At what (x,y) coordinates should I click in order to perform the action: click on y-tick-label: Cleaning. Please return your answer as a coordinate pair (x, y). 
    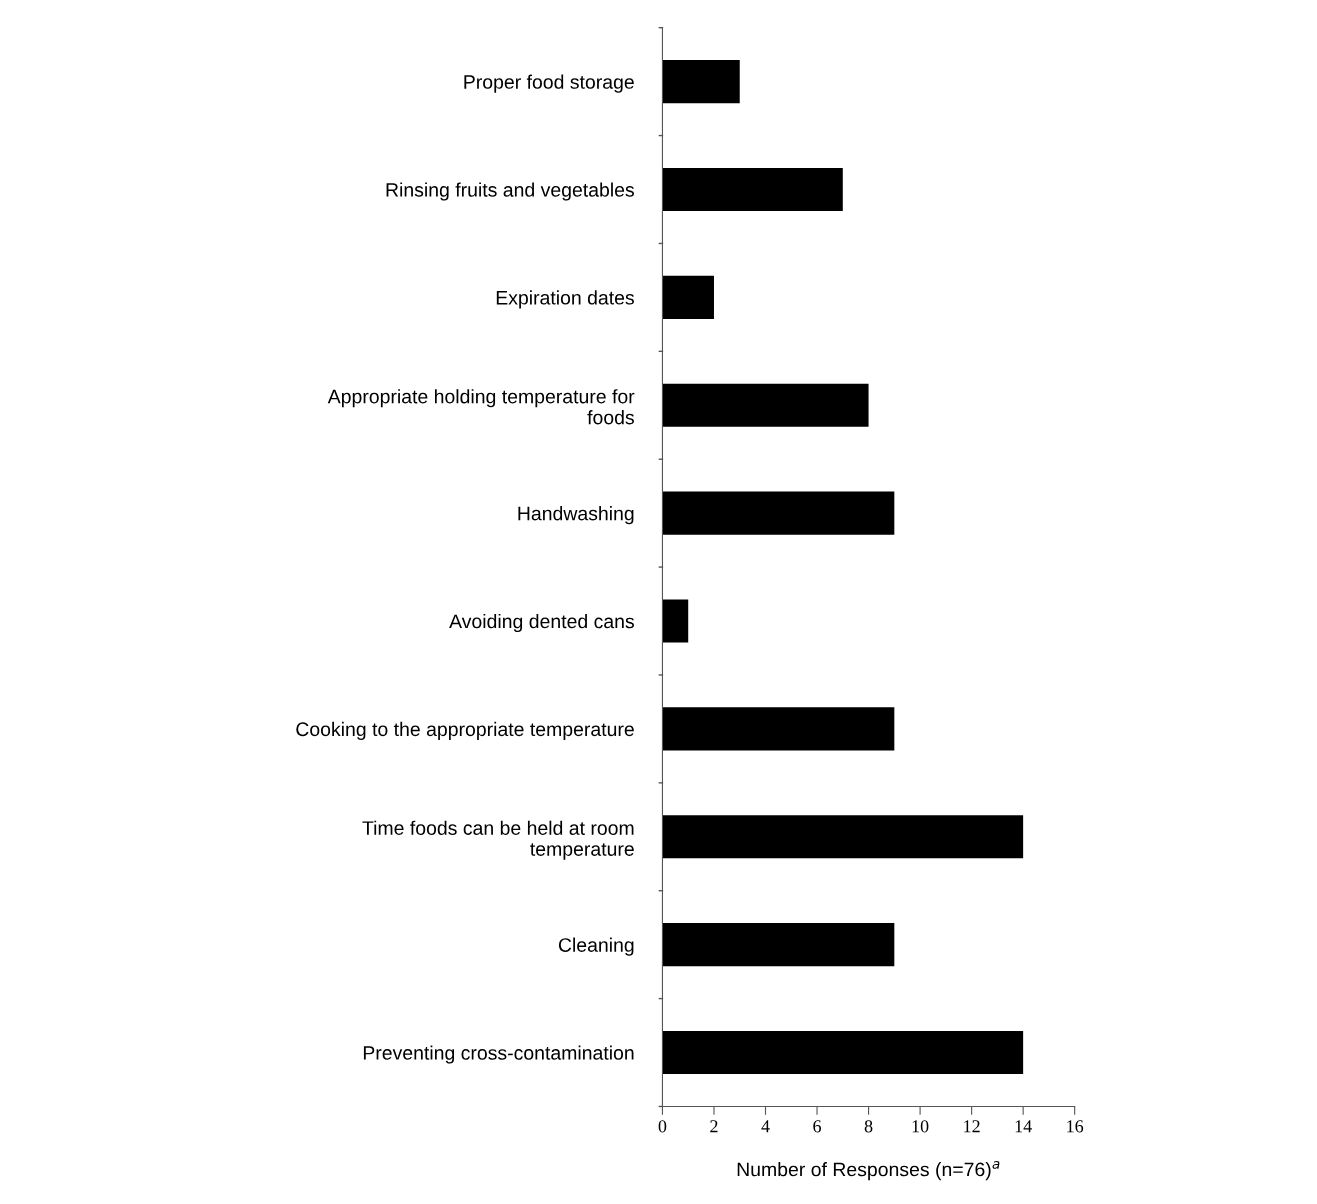
    Looking at the image, I should click on (596, 946).